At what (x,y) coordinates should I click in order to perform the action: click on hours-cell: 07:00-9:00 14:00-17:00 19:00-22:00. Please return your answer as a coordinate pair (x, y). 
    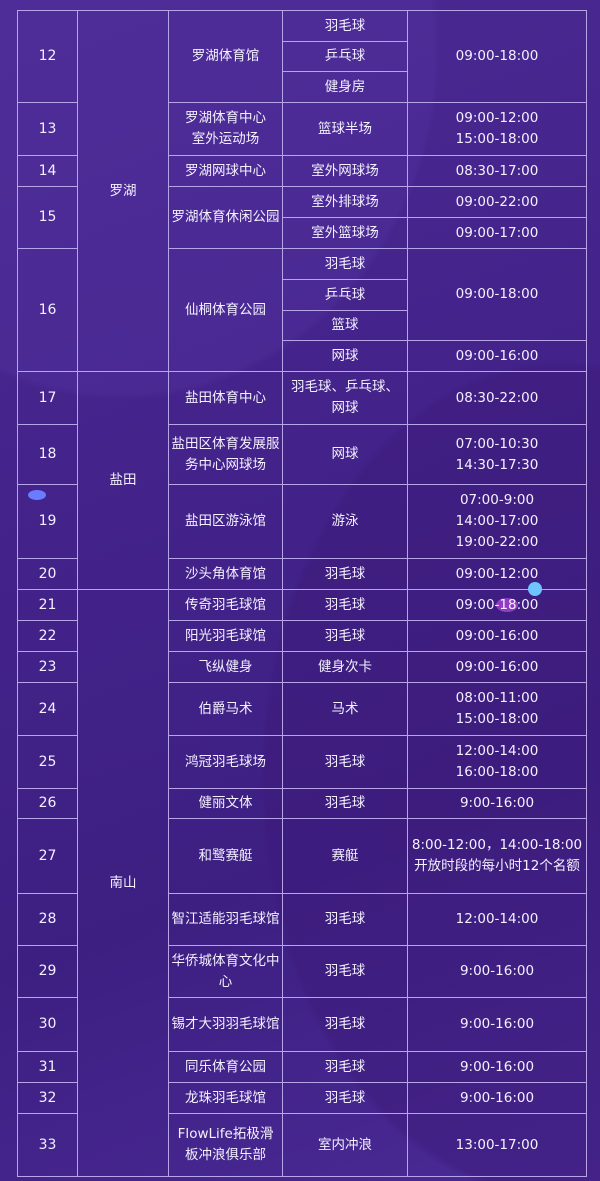
    Looking at the image, I should click on (497, 521).